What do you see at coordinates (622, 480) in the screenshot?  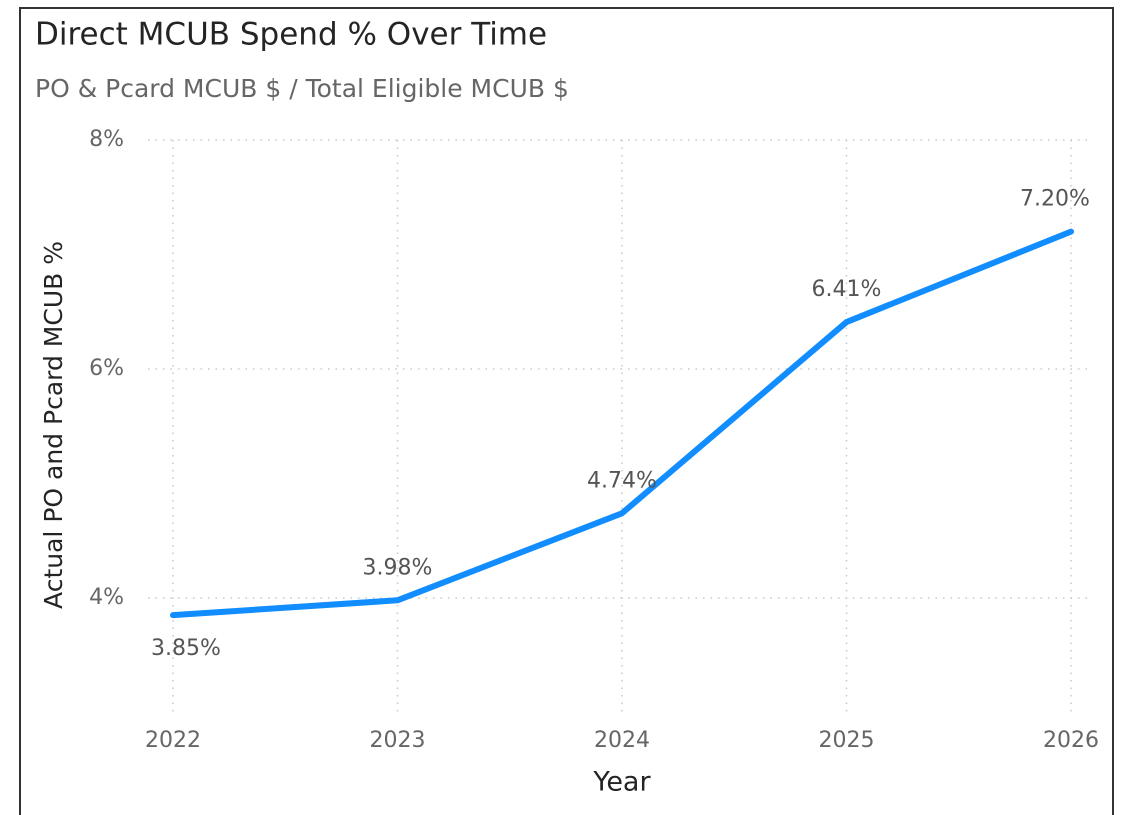 I see `data-label: 4.74%` at bounding box center [622, 480].